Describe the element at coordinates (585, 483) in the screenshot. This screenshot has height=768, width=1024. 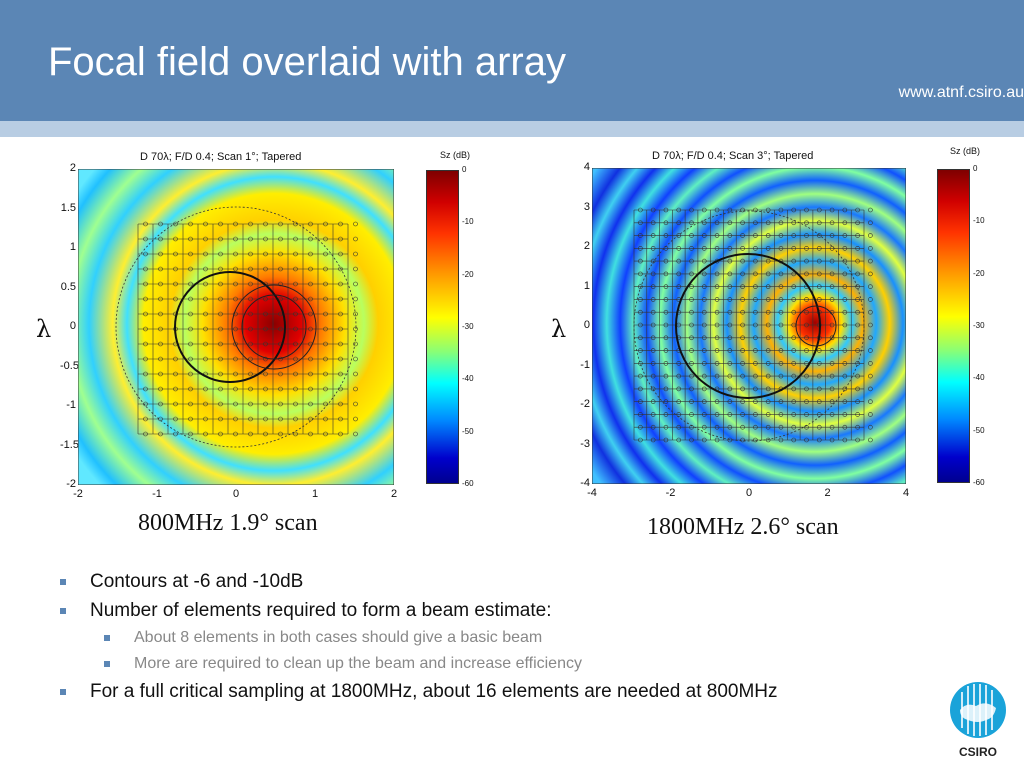
I see `plot-2-ytick-label: -4` at that location.